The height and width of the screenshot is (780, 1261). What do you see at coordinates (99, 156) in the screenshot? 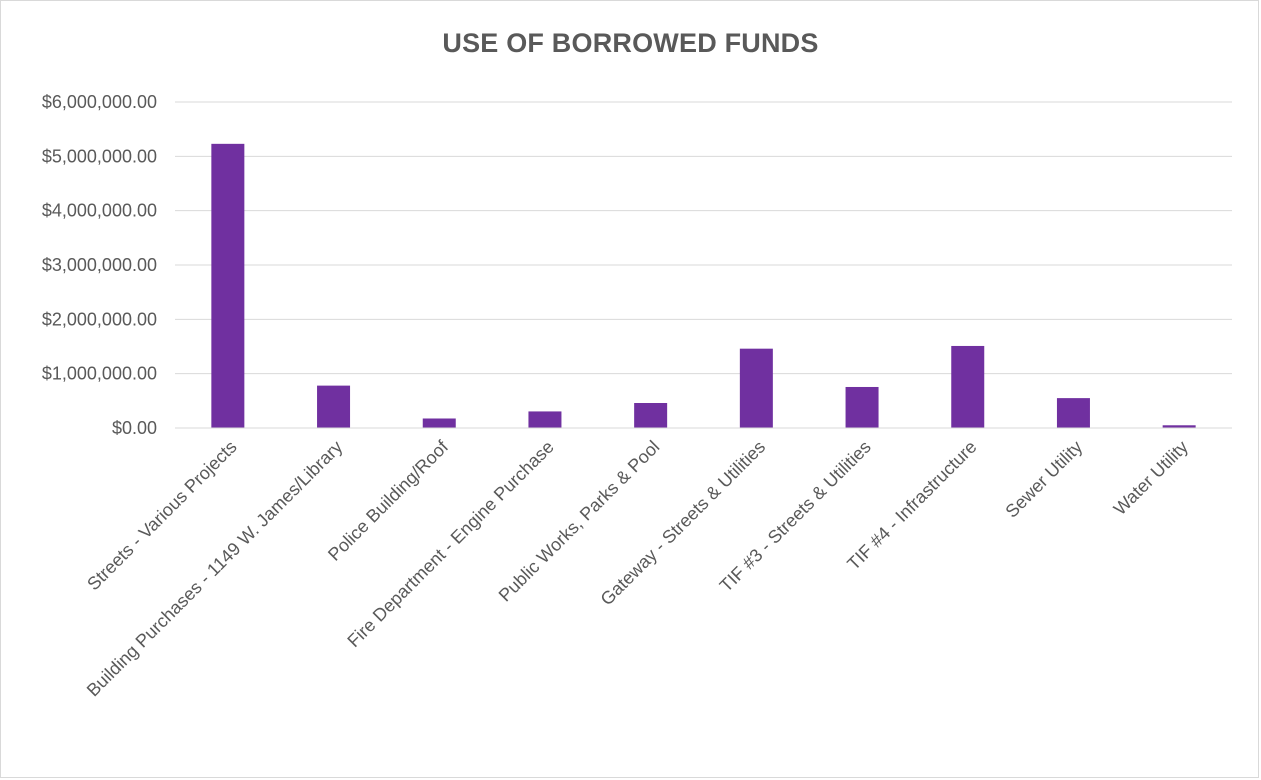
I see `y-tick-label: $5,000,000.00` at bounding box center [99, 156].